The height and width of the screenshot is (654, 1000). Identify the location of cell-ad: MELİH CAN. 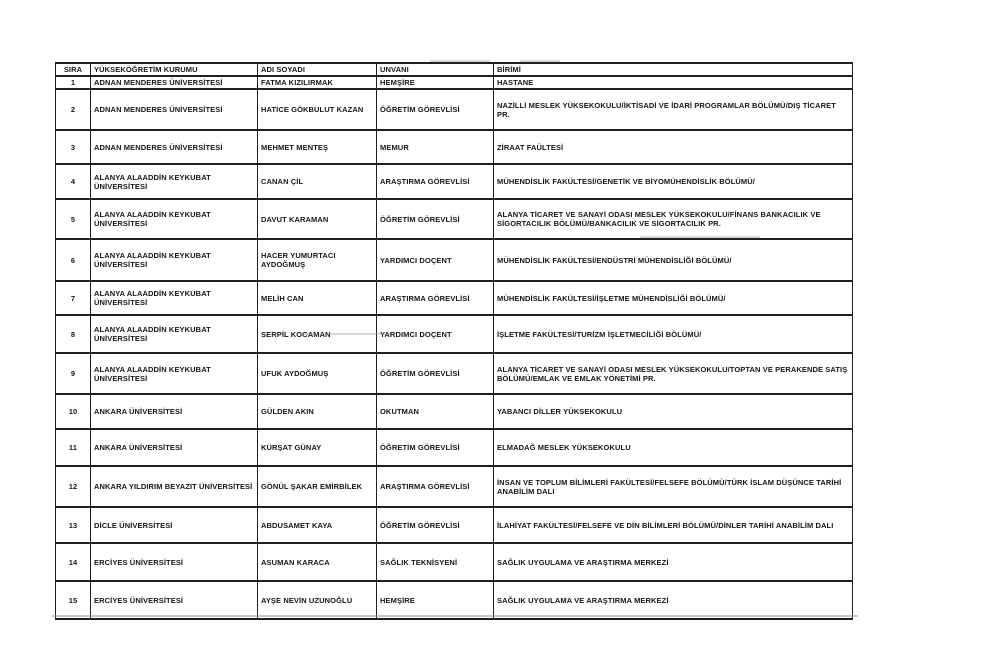
(317, 298).